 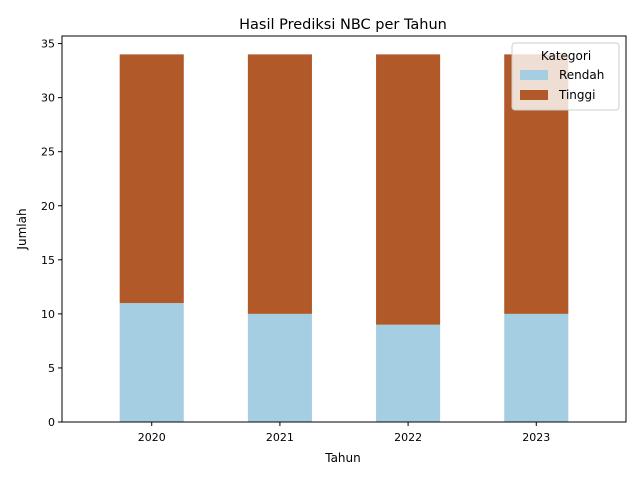 I want to click on bar-tinggi-2022, so click(x=408, y=189).